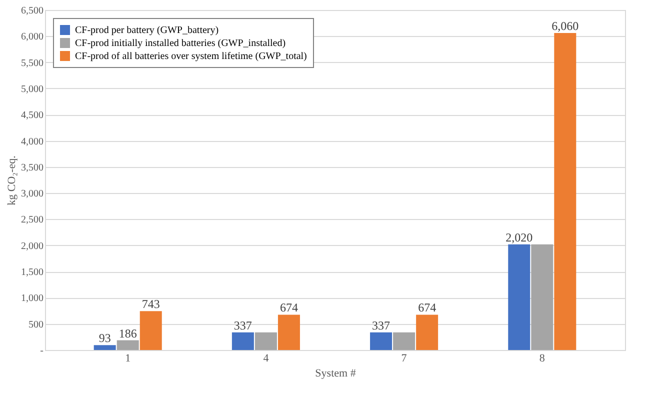 Image resolution: width=666 pixels, height=403 pixels. I want to click on y-tick-label: 3,500, so click(32, 168).